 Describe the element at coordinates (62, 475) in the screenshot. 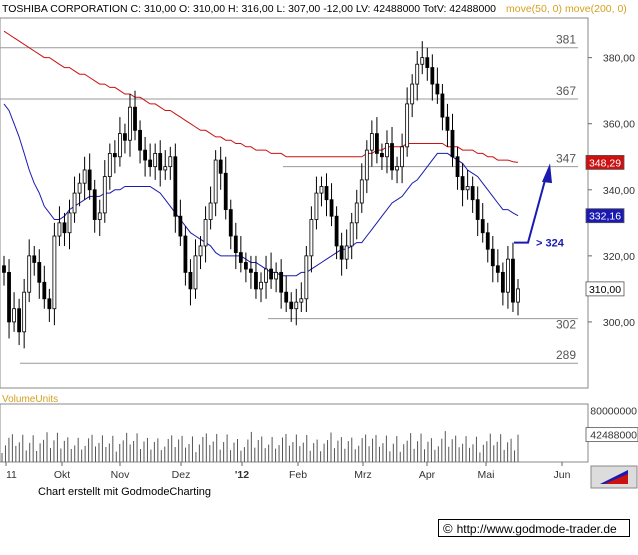

I see `x-tick-label: Okt` at that location.